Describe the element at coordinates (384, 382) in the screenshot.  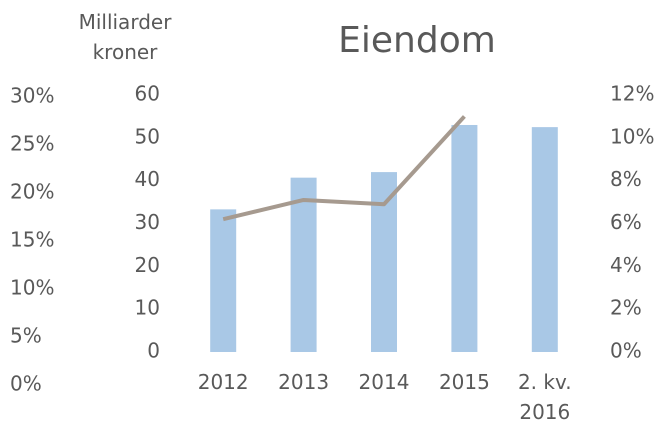
I see `x-tick-label: 2014` at that location.